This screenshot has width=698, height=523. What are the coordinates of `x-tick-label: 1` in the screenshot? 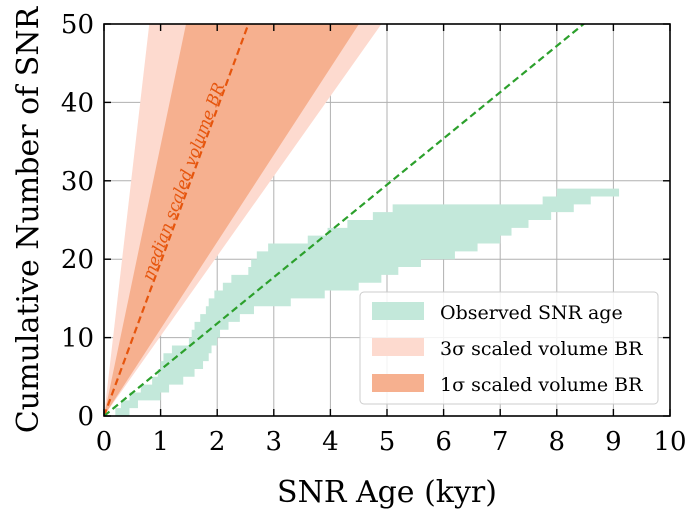 It's located at (160, 442).